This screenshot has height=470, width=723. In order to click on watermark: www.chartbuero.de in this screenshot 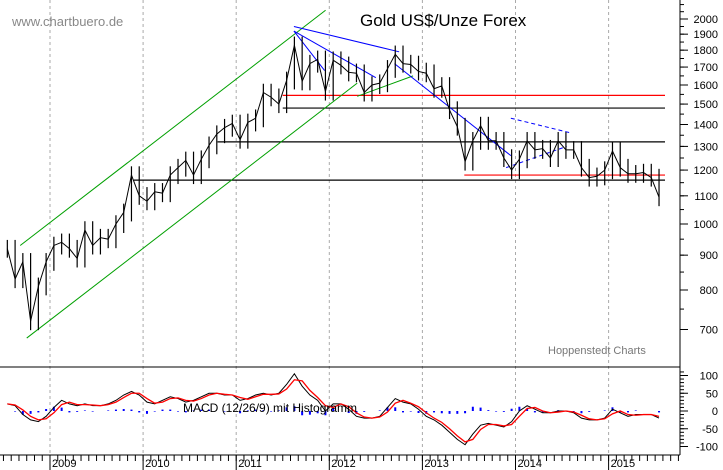, I will do `click(67, 21)`.